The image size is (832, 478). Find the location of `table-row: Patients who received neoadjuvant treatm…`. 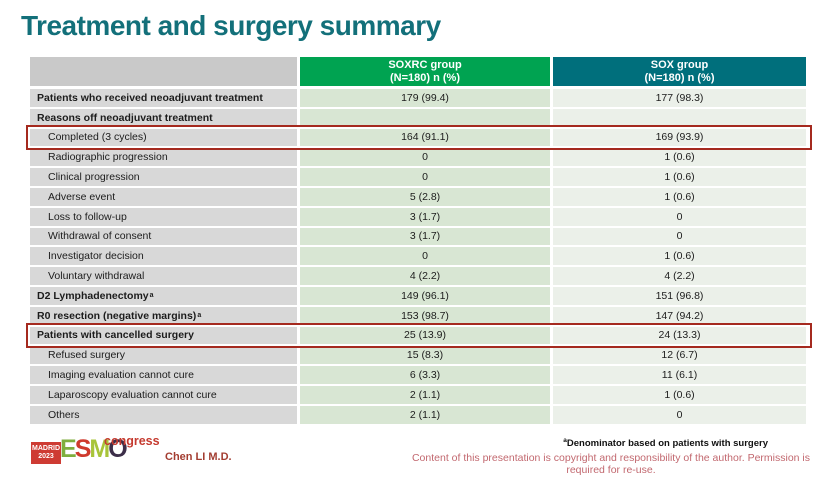

table-row: Patients who received neoadjuvant treatm… is located at coordinates (418, 98).